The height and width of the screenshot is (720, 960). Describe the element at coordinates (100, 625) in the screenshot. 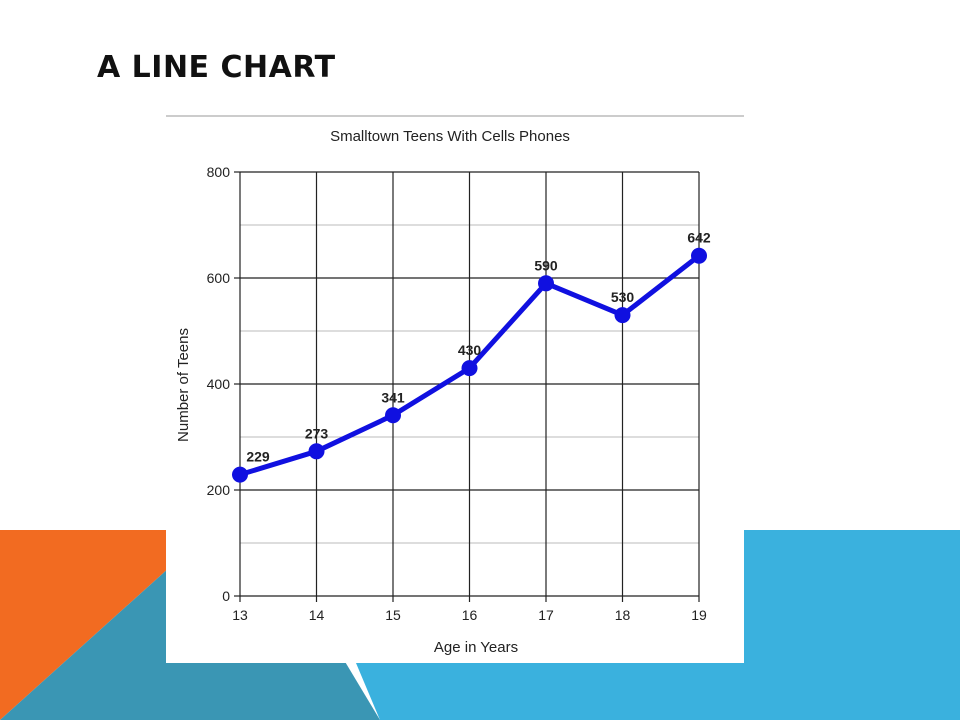

I see `orange-corner-shape` at that location.